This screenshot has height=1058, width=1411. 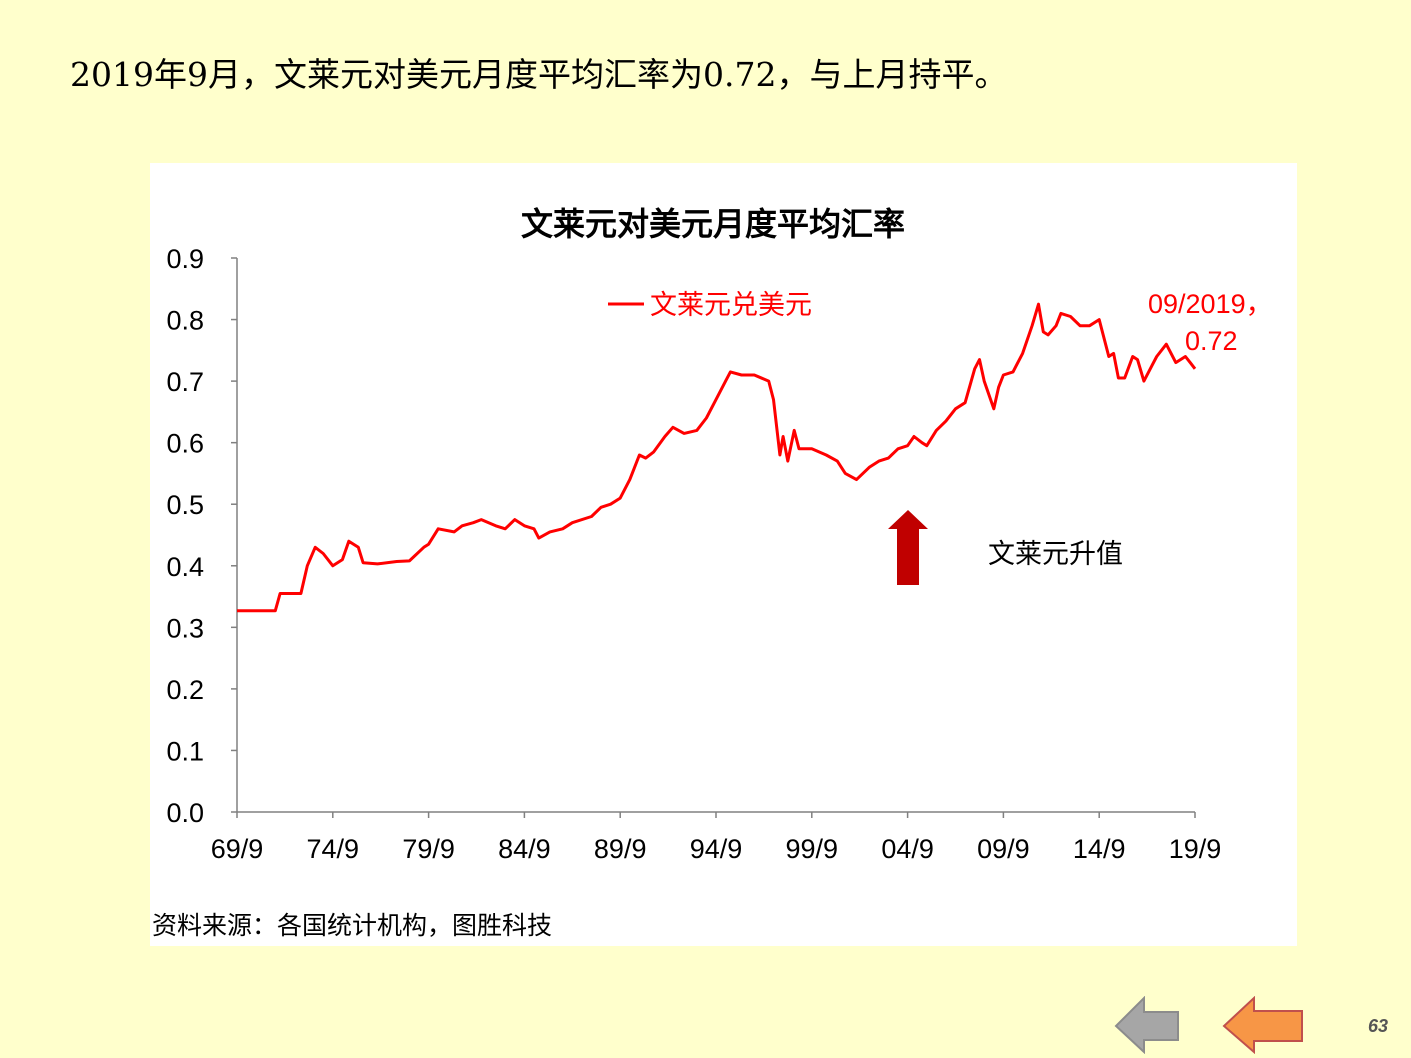 What do you see at coordinates (237, 849) in the screenshot?
I see `x-tick-label: 69/9` at bounding box center [237, 849].